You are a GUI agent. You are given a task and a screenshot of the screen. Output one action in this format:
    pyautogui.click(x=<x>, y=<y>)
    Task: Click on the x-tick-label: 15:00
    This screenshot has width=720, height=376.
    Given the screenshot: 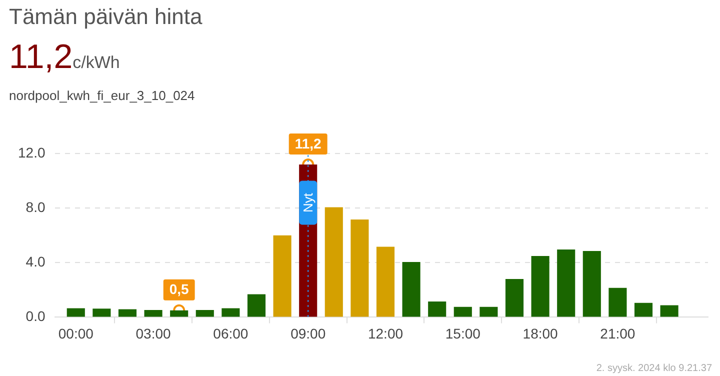 What is the action you would take?
    pyautogui.click(x=463, y=333)
    